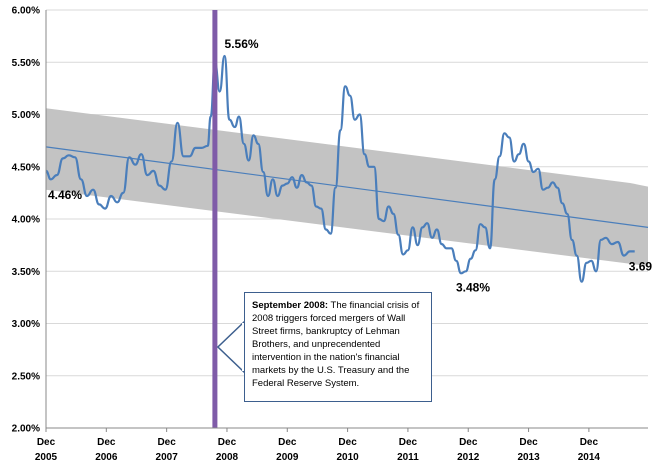  I want to click on callout-pointer, so click(231, 347).